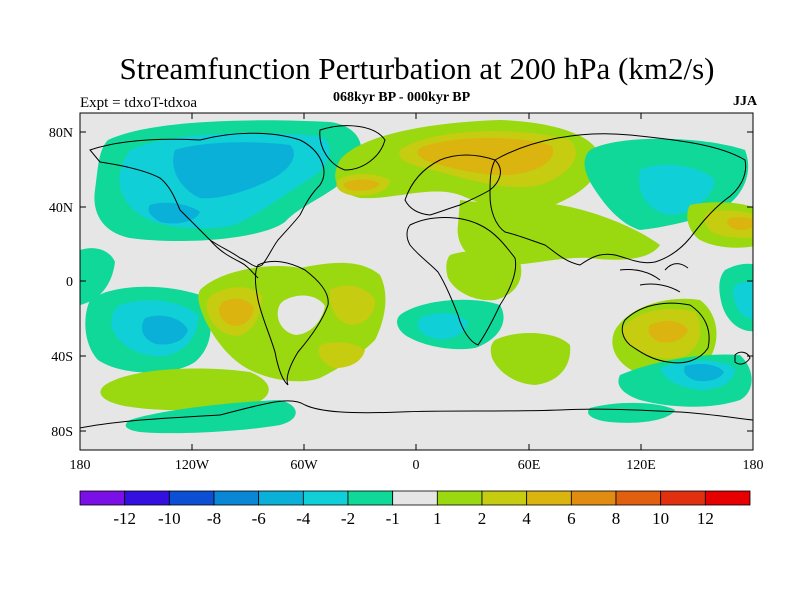  Describe the element at coordinates (61, 133) in the screenshot. I see `lat-tick-label: 80N` at that location.